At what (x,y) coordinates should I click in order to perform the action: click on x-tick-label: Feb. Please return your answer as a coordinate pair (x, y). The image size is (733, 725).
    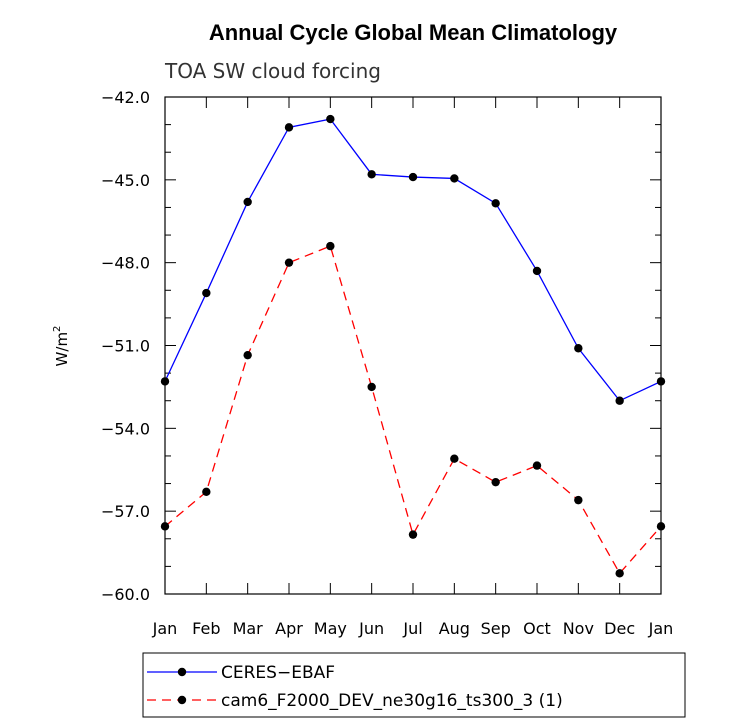
    Looking at the image, I should click on (206, 628).